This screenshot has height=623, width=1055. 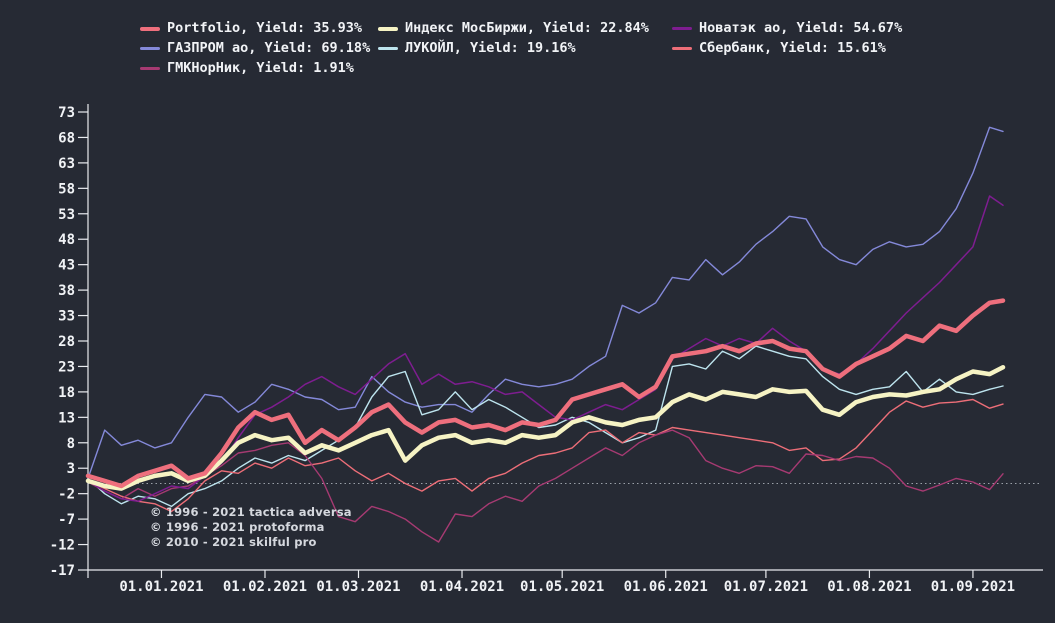 What do you see at coordinates (62, 546) in the screenshot?
I see `y-tick-label: -12` at bounding box center [62, 546].